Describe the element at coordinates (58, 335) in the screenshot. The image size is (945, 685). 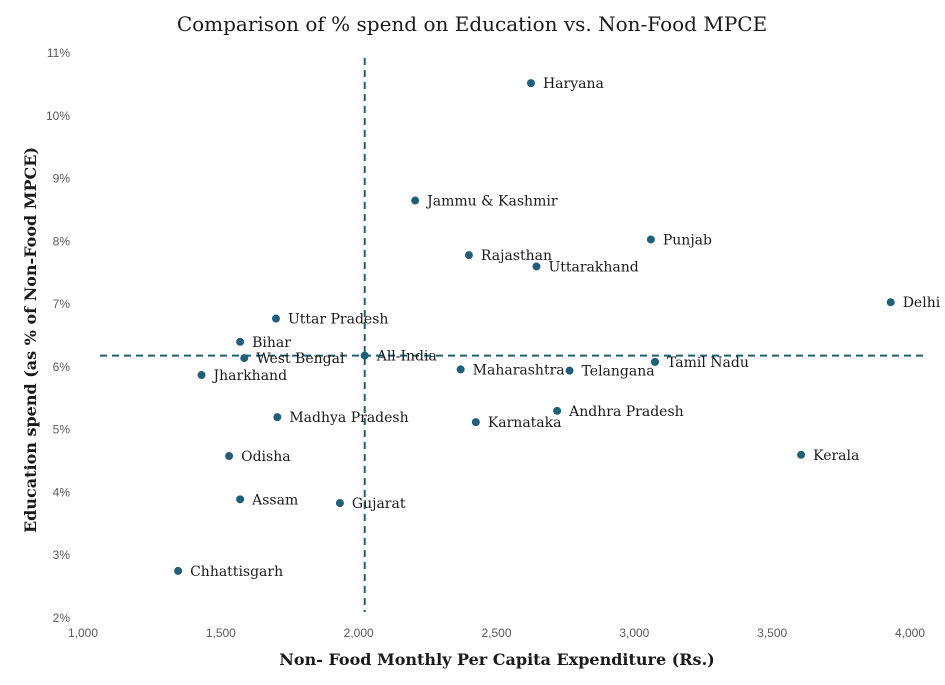
I see `y-axis-ticks: 2% 3% 4% 5% 6% 7% 8% 9% 10% 11%` at that location.